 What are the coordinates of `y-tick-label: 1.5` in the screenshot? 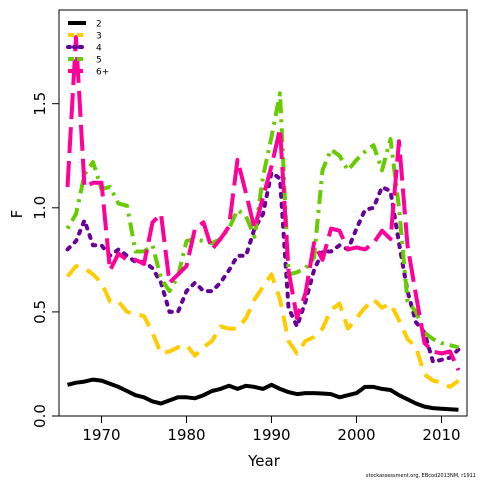 It's located at (40, 104).